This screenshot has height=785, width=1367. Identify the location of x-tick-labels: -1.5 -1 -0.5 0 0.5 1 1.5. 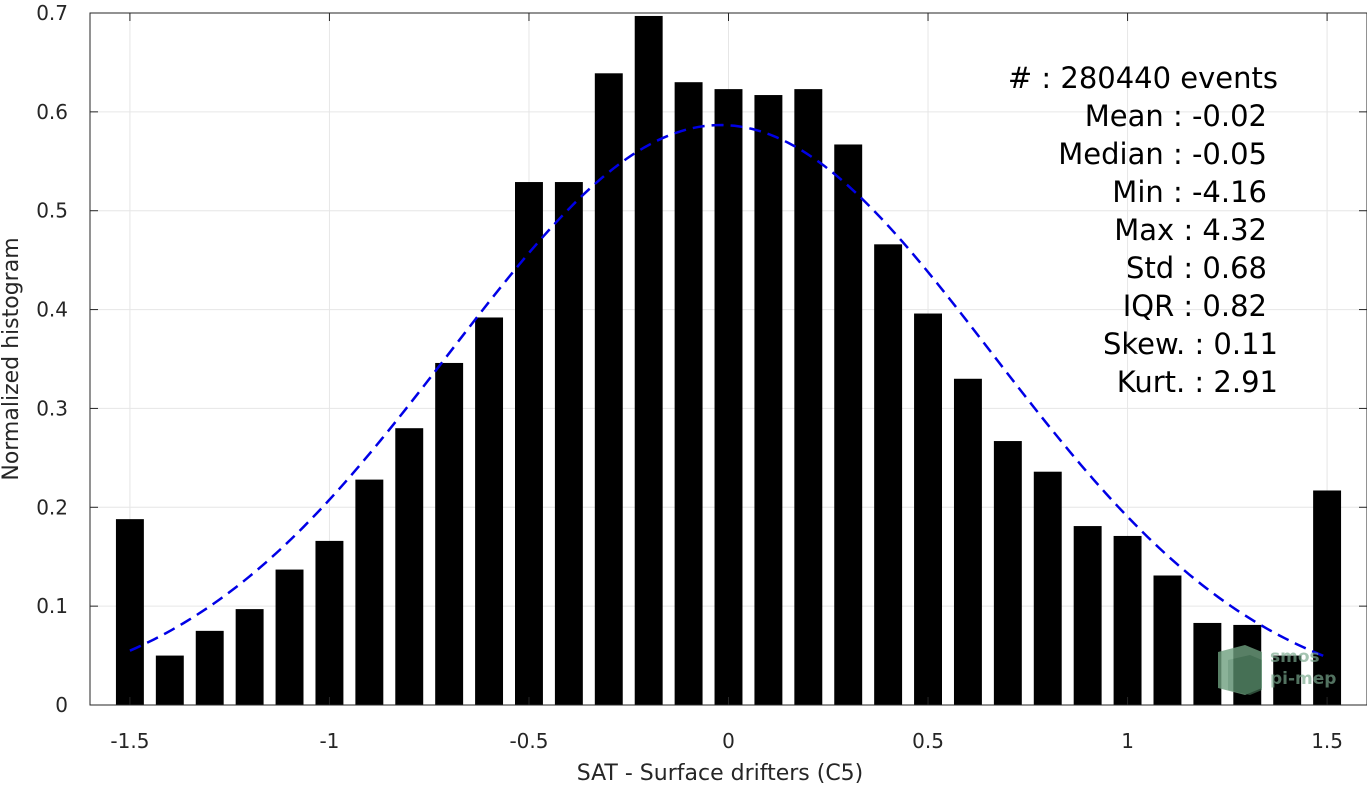
(726, 741).